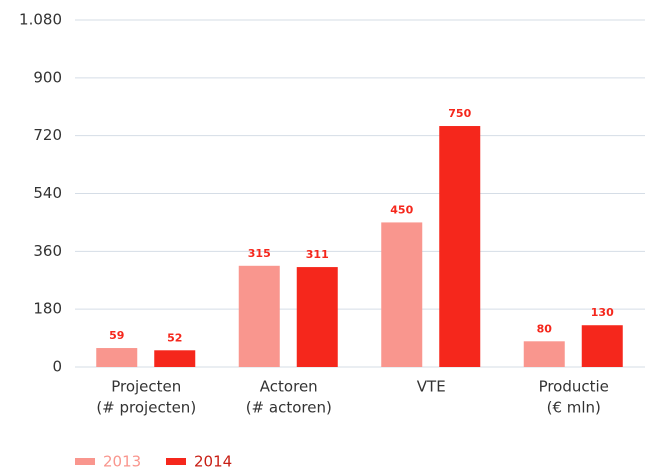  I want to click on value-label: 130, so click(602, 312).